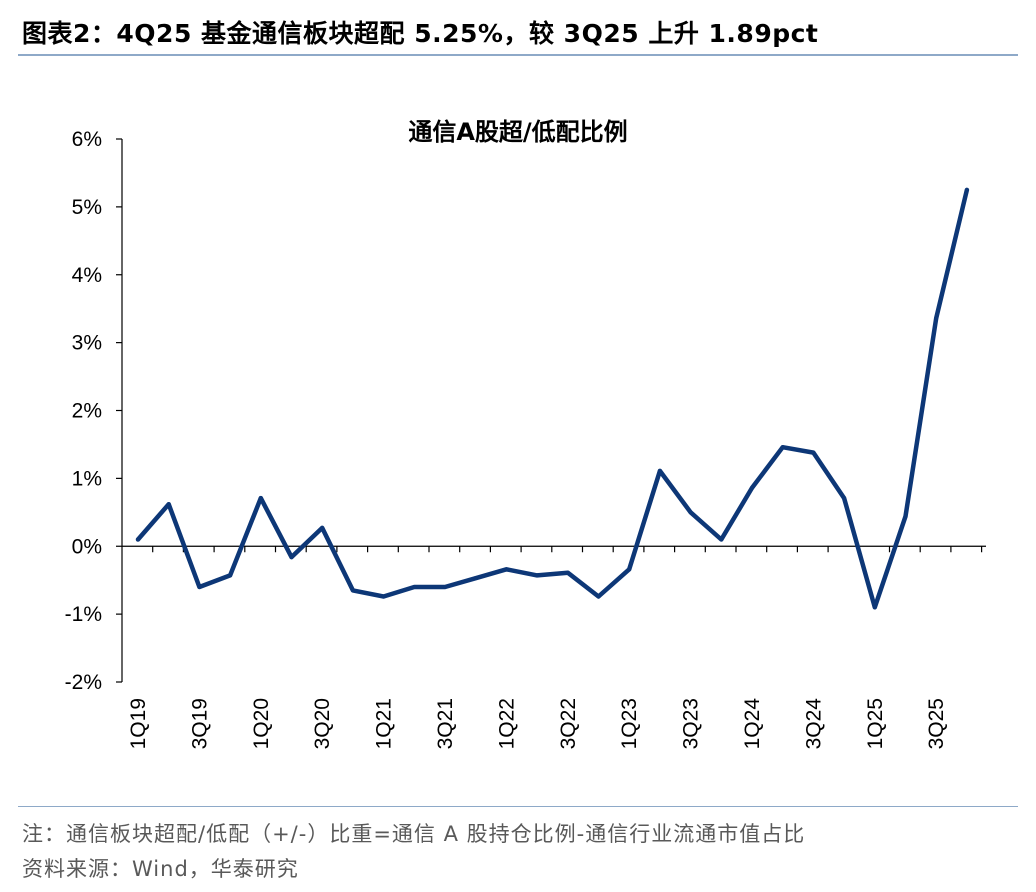 This screenshot has width=1036, height=892. I want to click on x-tick-label: 1Q23, so click(629, 723).